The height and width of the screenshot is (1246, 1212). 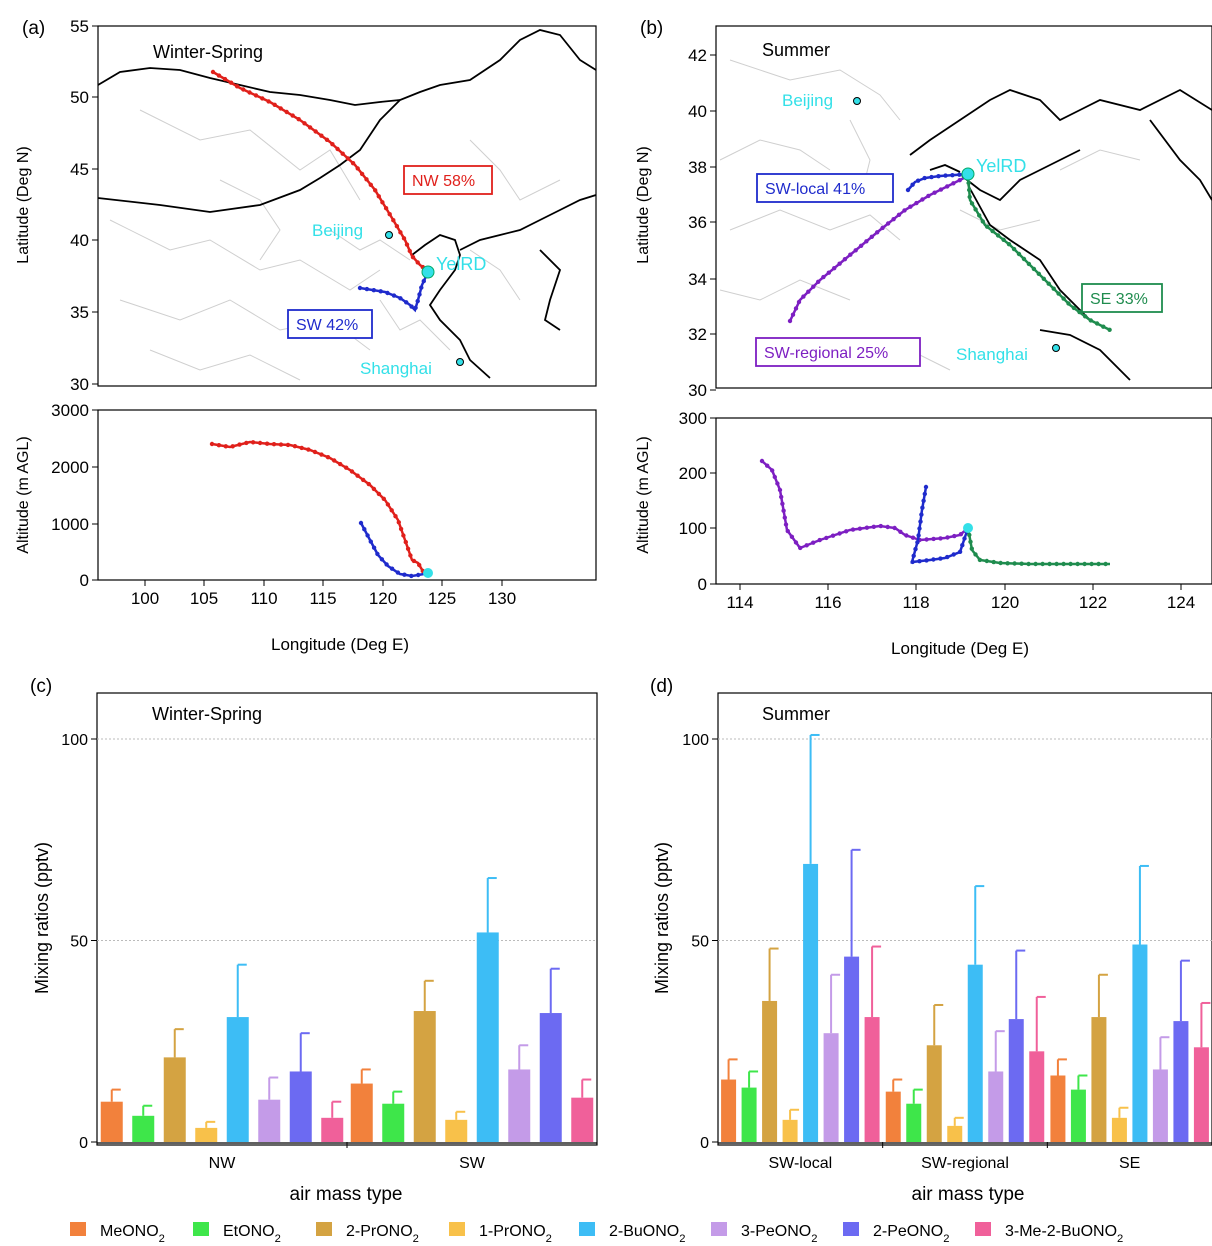 What do you see at coordinates (132, 1234) in the screenshot?
I see `legend-label-MeONO2: MeONO2` at bounding box center [132, 1234].